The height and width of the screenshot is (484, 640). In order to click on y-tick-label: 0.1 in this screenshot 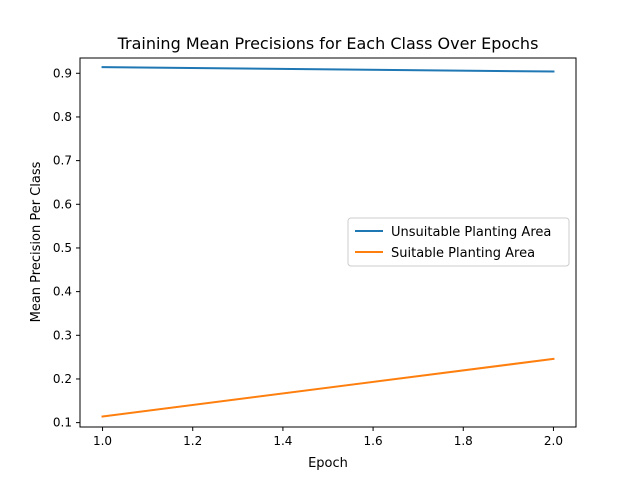, I will do `click(62, 423)`.